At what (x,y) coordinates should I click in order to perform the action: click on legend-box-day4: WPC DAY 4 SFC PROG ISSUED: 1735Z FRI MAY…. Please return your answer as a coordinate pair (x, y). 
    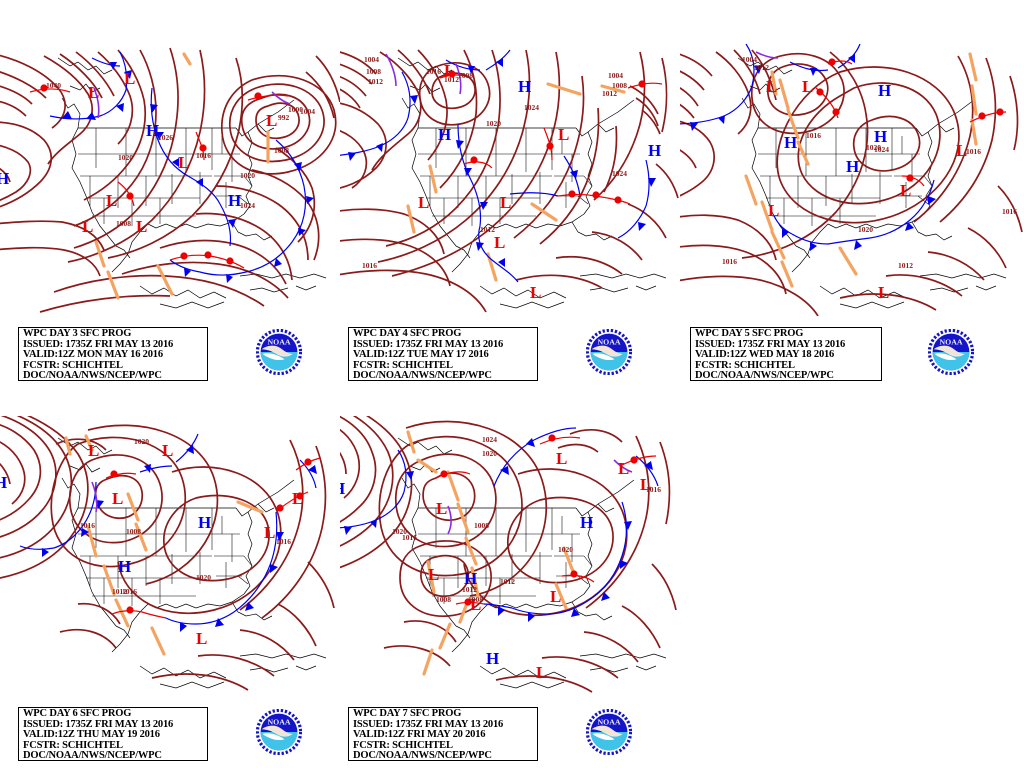
    Looking at the image, I should click on (443, 354).